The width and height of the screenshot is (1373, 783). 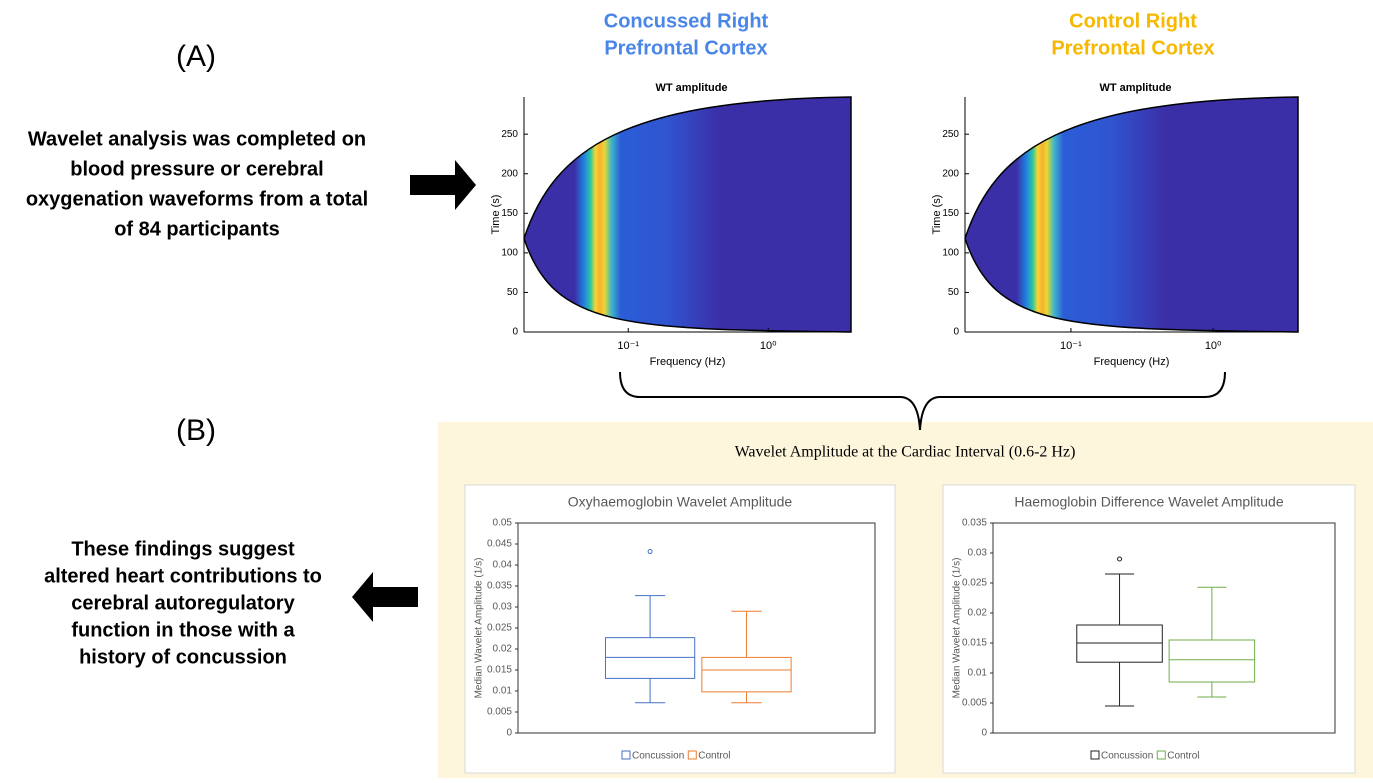 What do you see at coordinates (183, 549) in the screenshot?
I see `summary-line: These findings suggest` at bounding box center [183, 549].